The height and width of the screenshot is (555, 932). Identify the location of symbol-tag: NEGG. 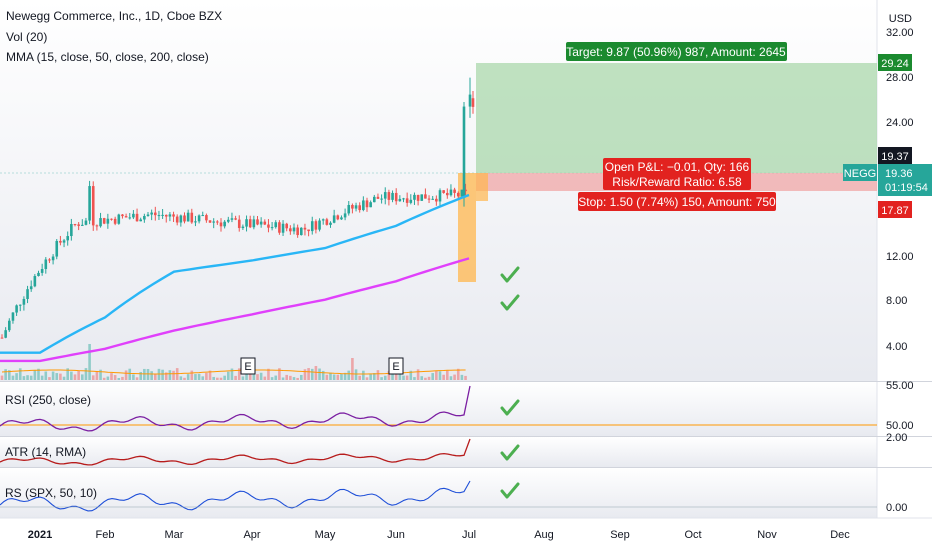
(860, 174).